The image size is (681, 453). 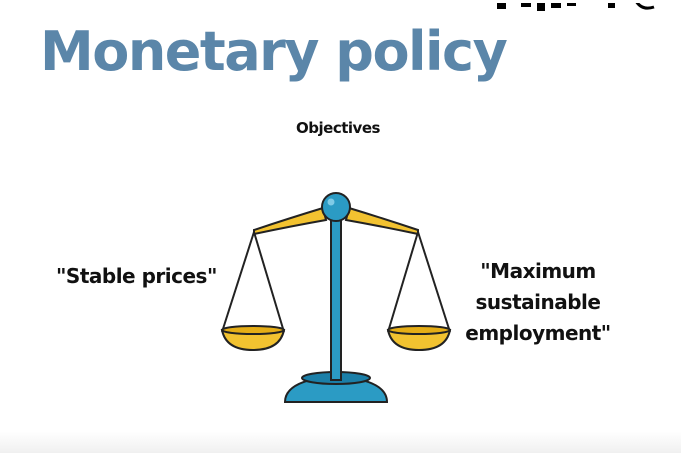 What do you see at coordinates (434, 282) in the screenshot?
I see `right-string-outer` at bounding box center [434, 282].